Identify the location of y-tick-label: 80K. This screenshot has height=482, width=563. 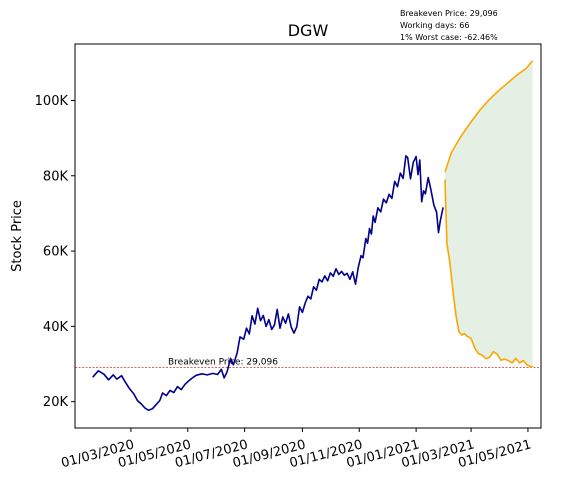
(56, 176).